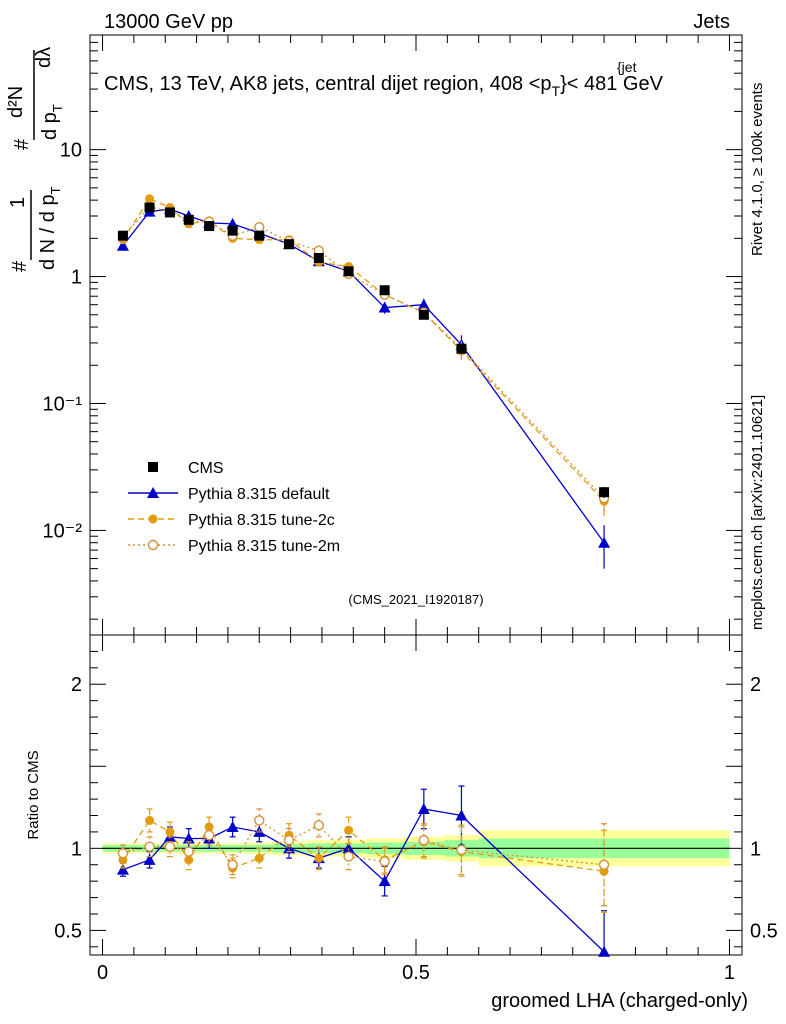 The width and height of the screenshot is (786, 1024). What do you see at coordinates (206, 468) in the screenshot?
I see `legend-label: CMS` at bounding box center [206, 468].